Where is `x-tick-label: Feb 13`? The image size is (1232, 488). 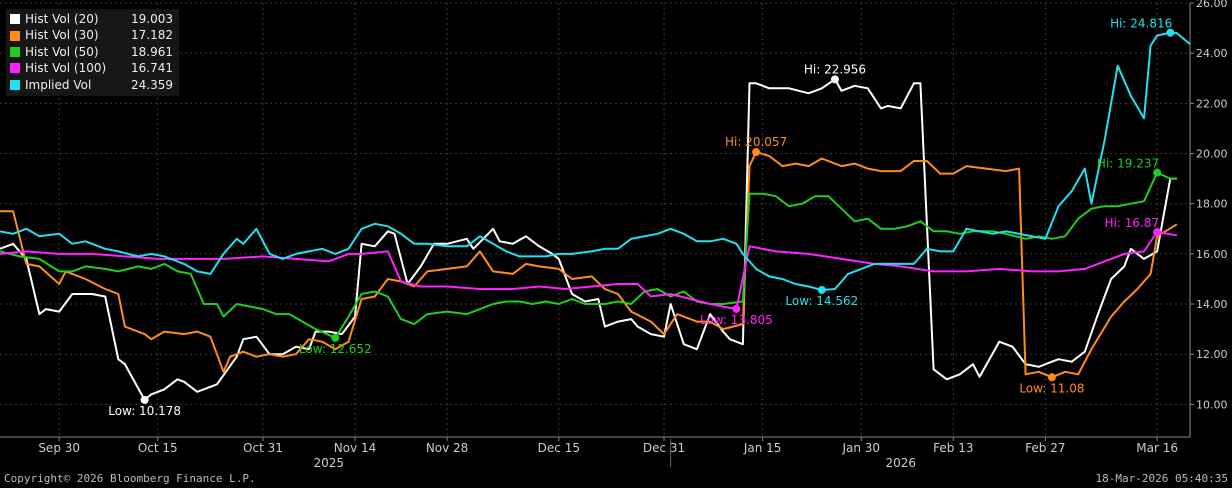
x-tick-label: Feb 13 is located at coordinates (953, 448).